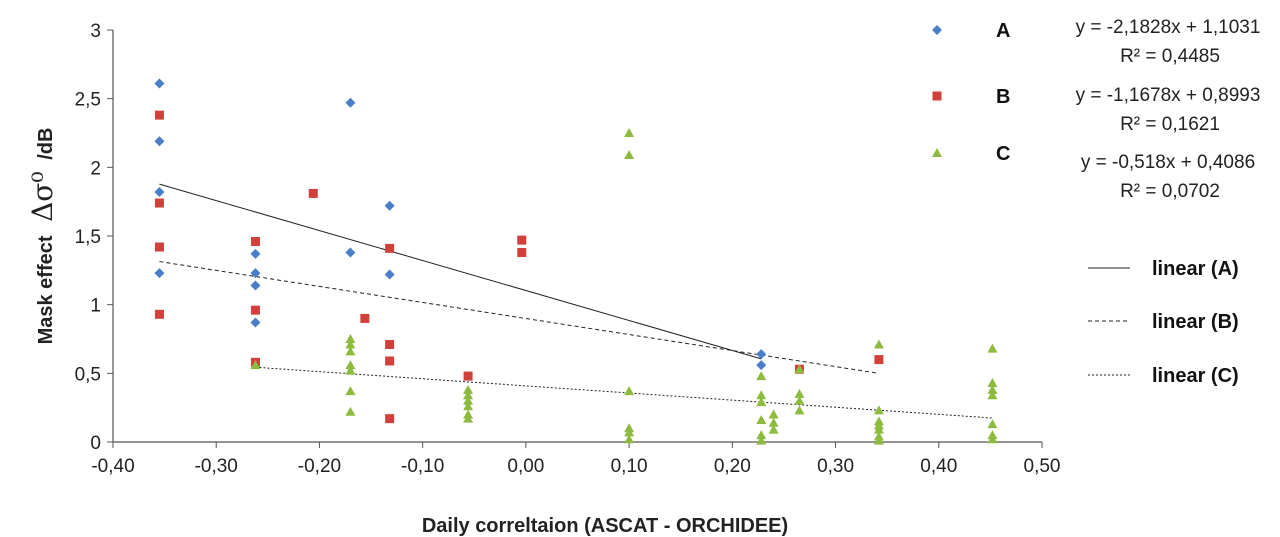 This screenshot has width=1280, height=537. Describe the element at coordinates (95, 306) in the screenshot. I see `y-tick-label: 1` at that location.